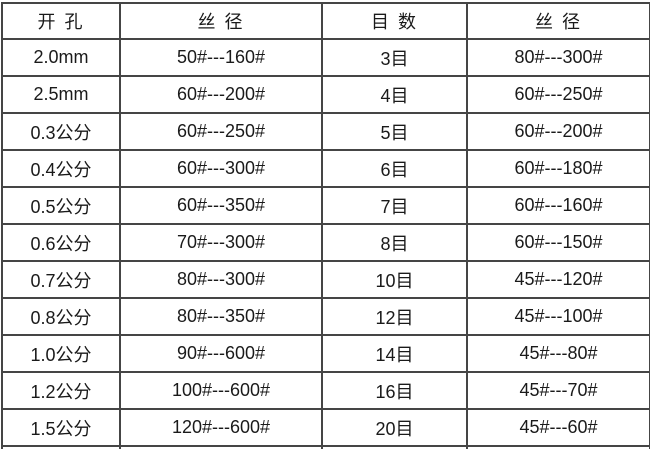 This screenshot has width=650, height=449. What do you see at coordinates (394, 57) in the screenshot?
I see `table-cell: 3目` at bounding box center [394, 57].